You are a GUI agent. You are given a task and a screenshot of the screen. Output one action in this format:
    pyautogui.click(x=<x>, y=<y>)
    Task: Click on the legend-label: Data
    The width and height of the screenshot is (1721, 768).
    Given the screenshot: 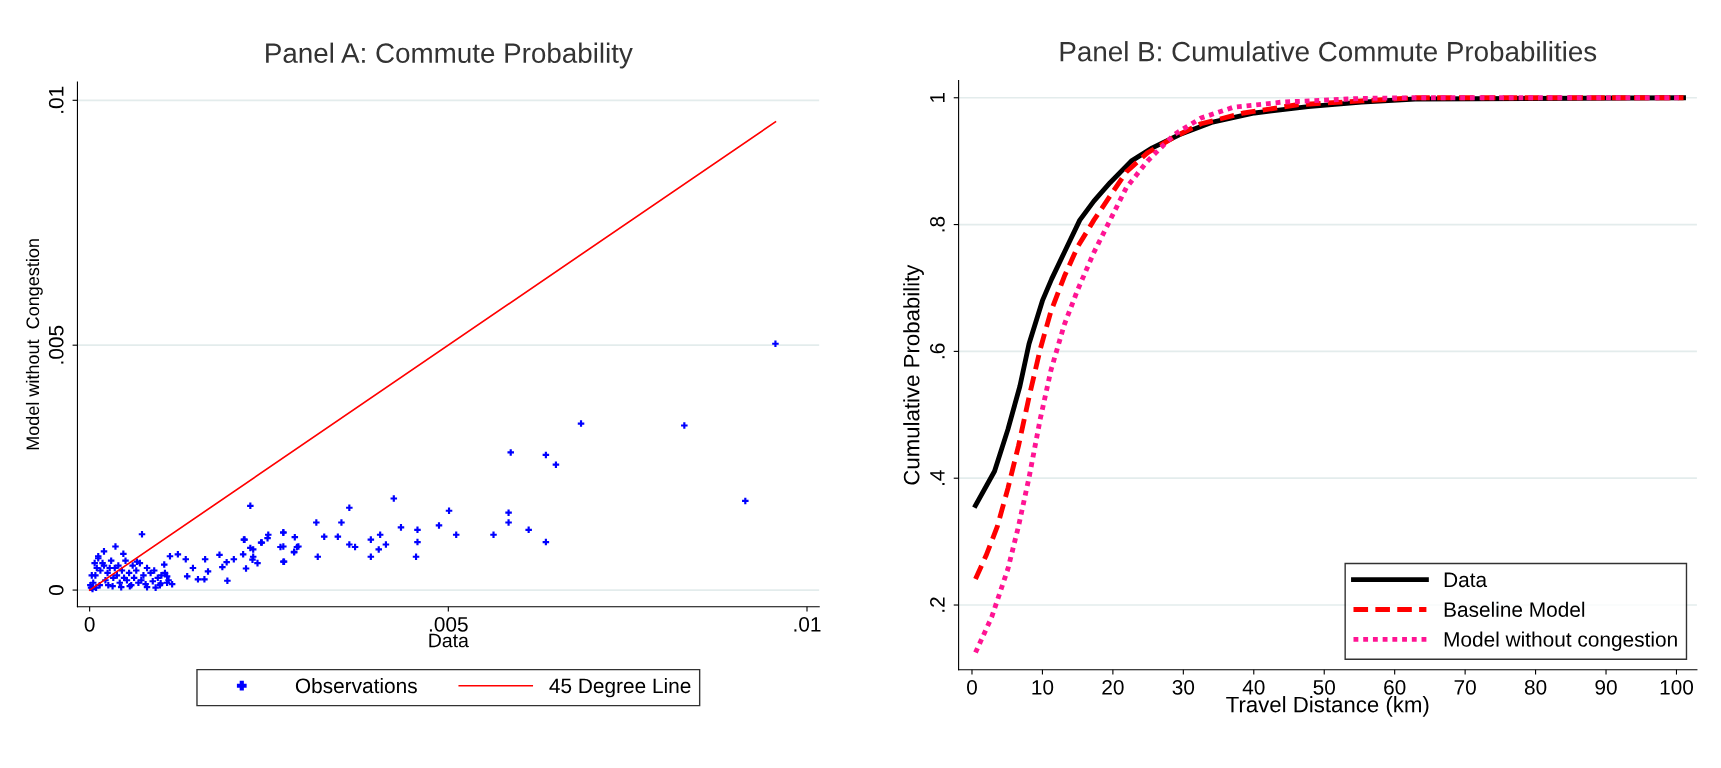 What is the action you would take?
    pyautogui.click(x=1466, y=580)
    